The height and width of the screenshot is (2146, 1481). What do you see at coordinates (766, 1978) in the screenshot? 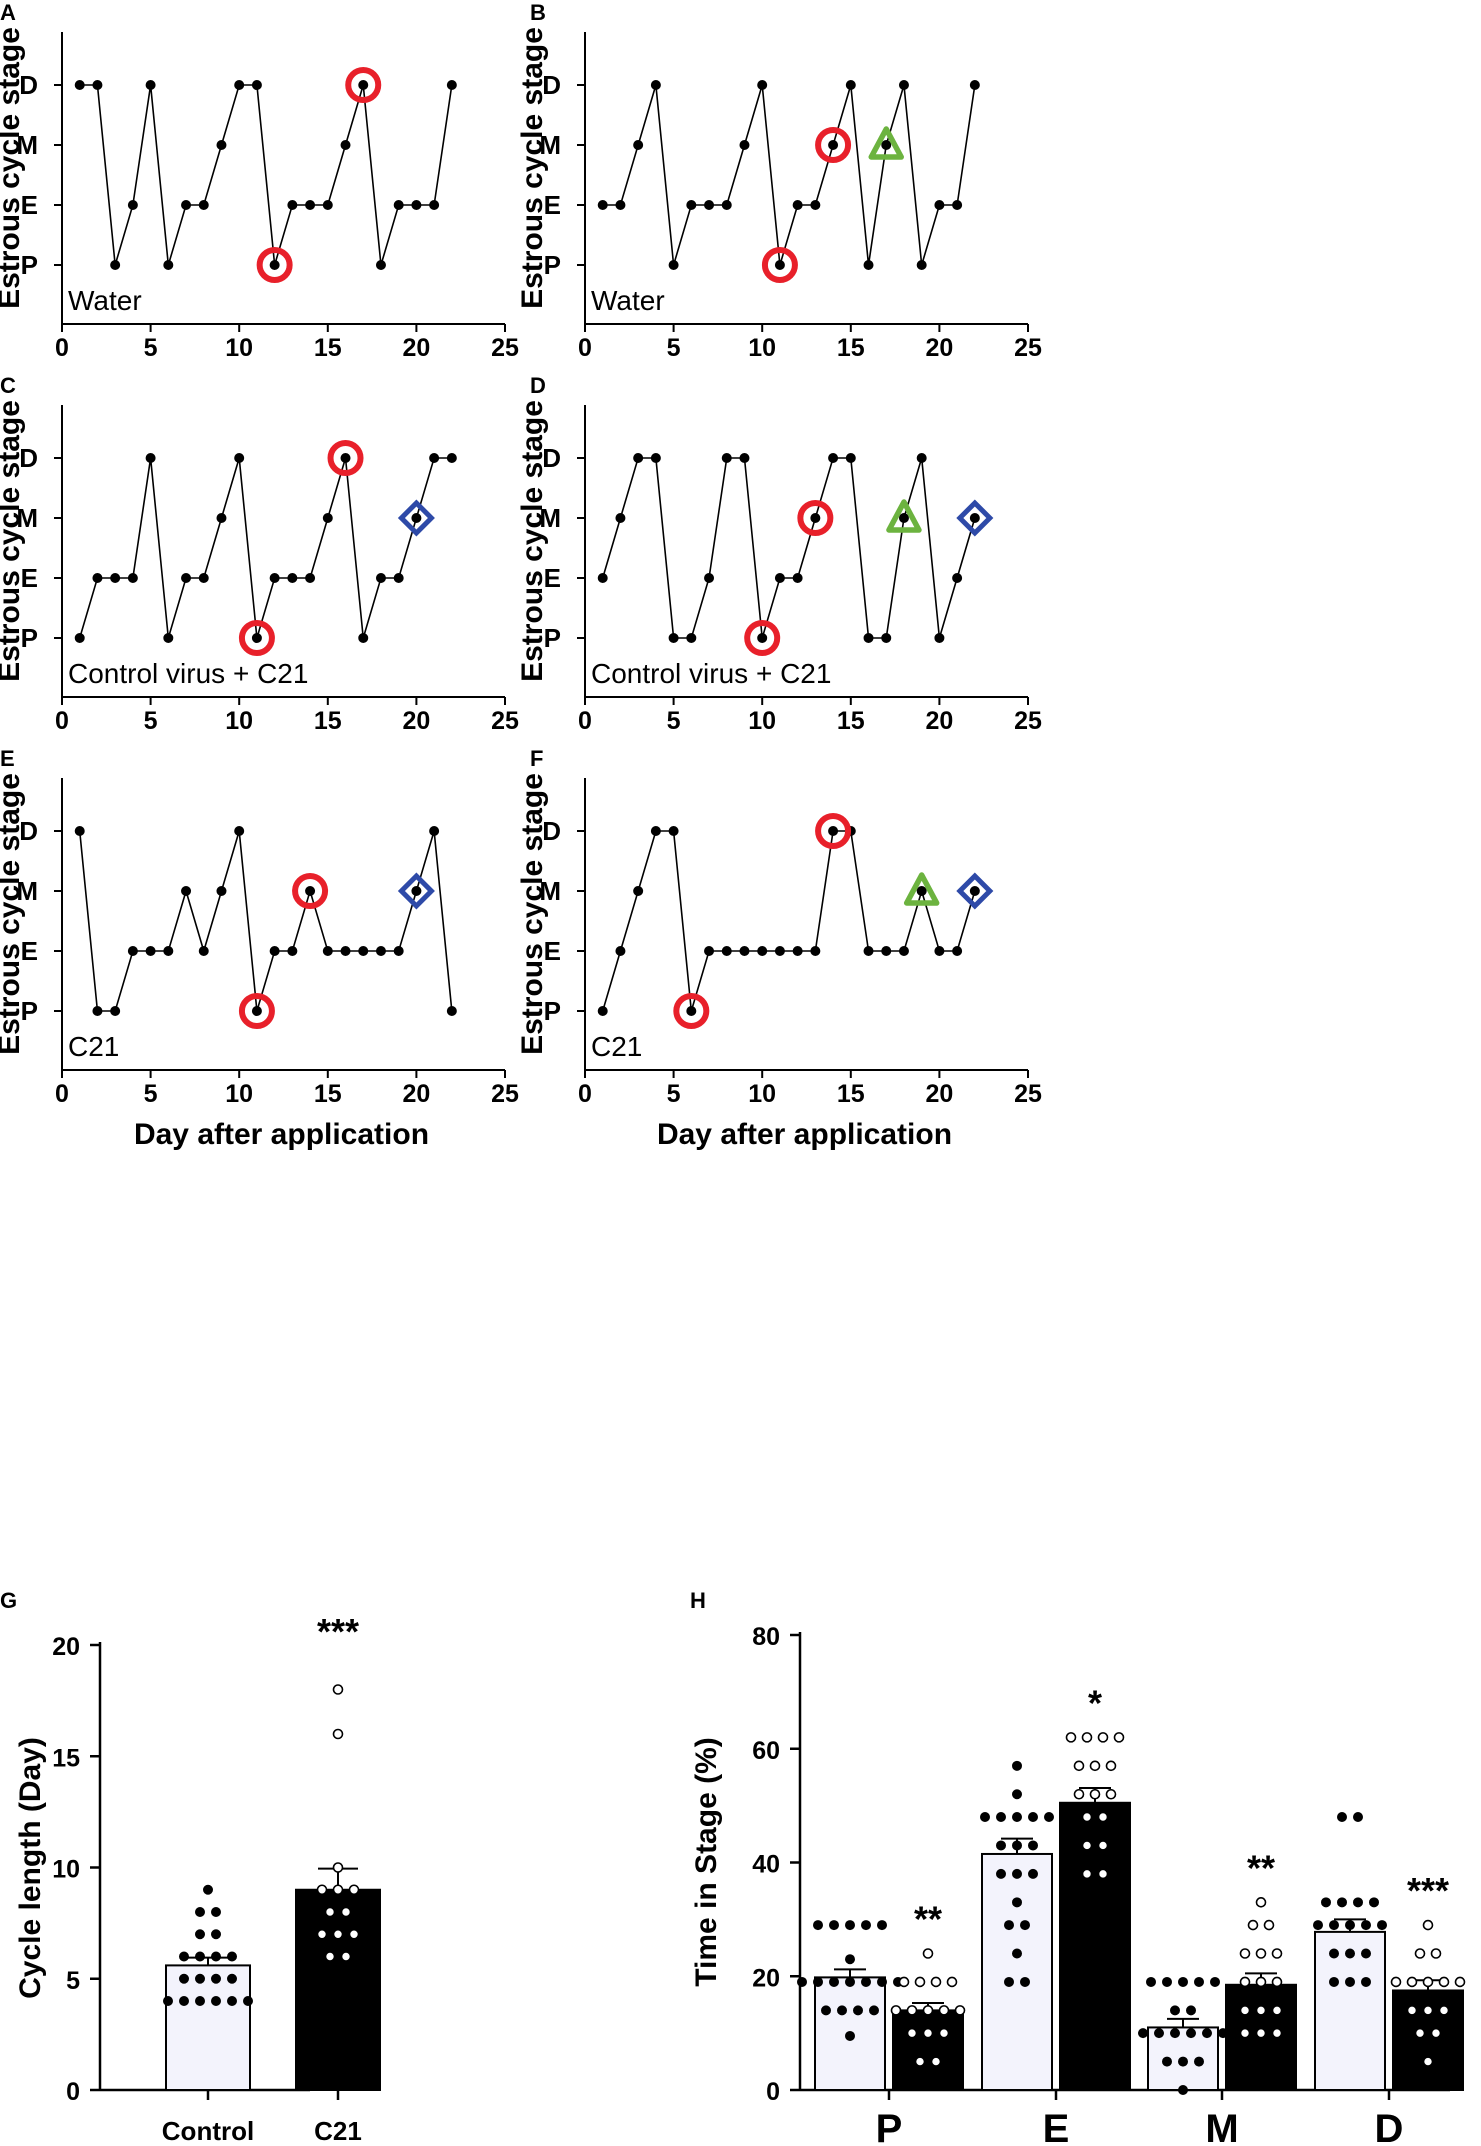
I see `y-tick-label: 20` at bounding box center [766, 1978].